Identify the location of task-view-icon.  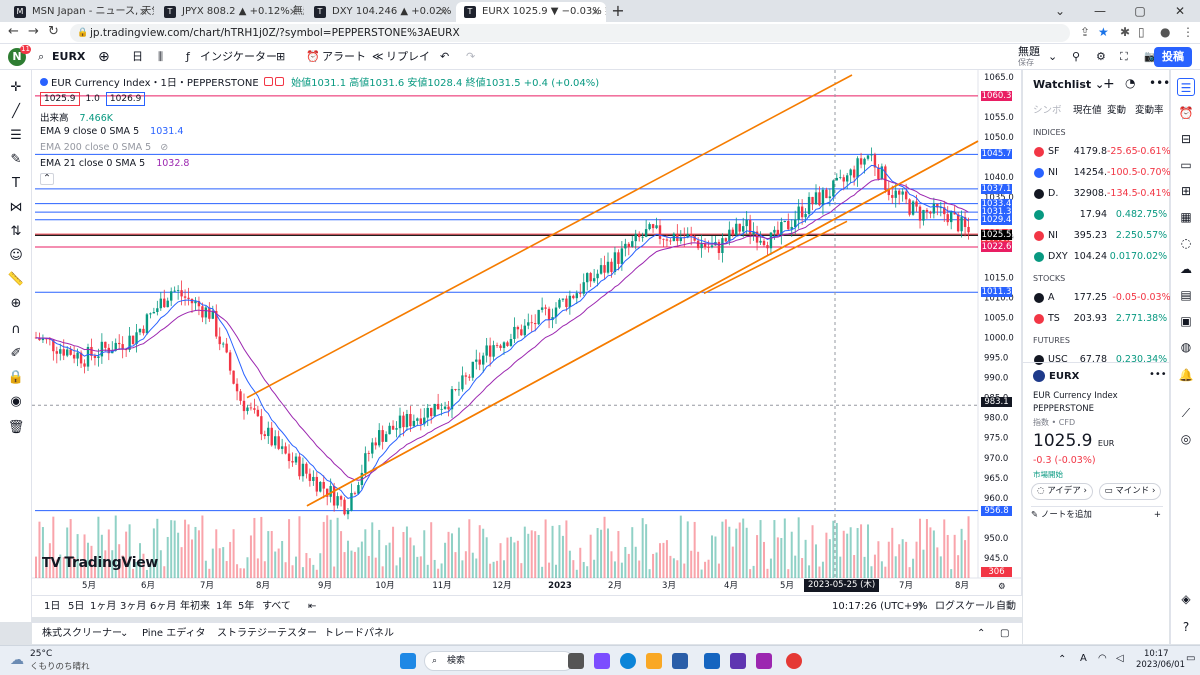
(576, 661).